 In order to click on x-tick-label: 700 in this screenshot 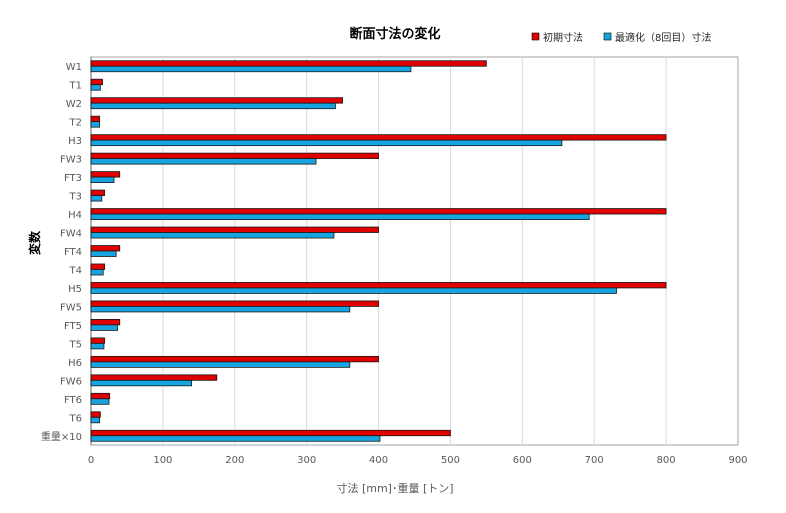, I will do `click(594, 460)`.